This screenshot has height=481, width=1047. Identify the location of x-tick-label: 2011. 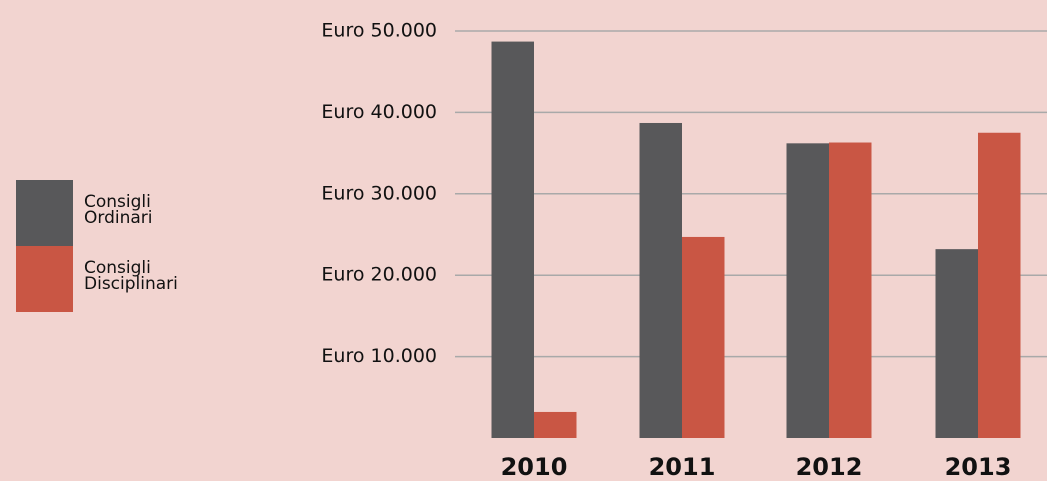
(682, 467).